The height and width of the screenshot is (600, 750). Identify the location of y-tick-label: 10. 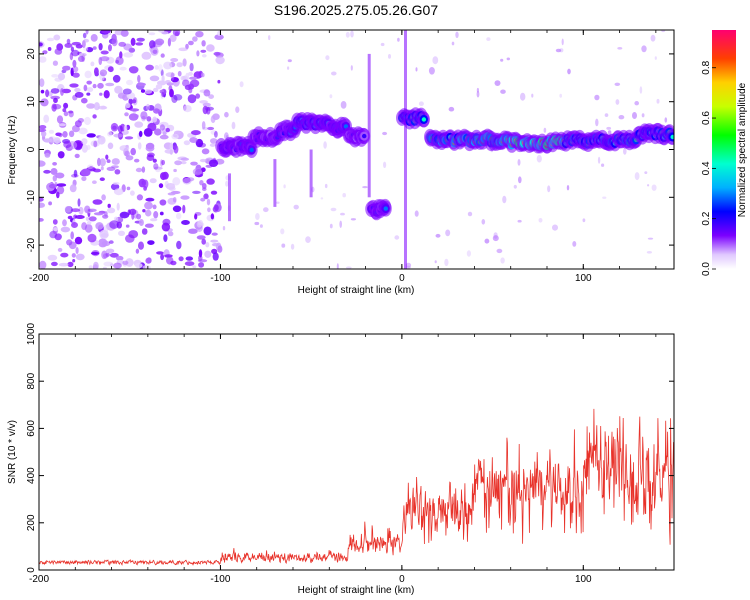
(31, 102).